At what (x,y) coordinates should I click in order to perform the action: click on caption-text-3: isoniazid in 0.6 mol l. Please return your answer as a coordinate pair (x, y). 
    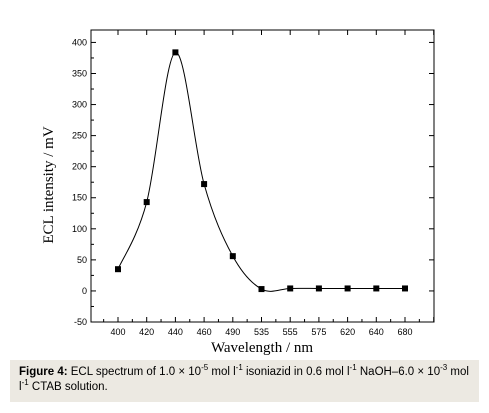
    Looking at the image, I should click on (296, 372).